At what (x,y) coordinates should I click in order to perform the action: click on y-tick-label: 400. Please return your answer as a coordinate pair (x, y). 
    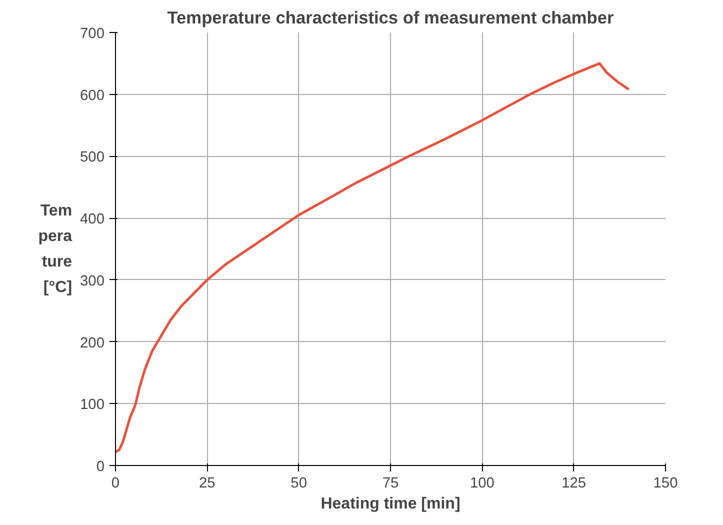
    Looking at the image, I should click on (92, 220).